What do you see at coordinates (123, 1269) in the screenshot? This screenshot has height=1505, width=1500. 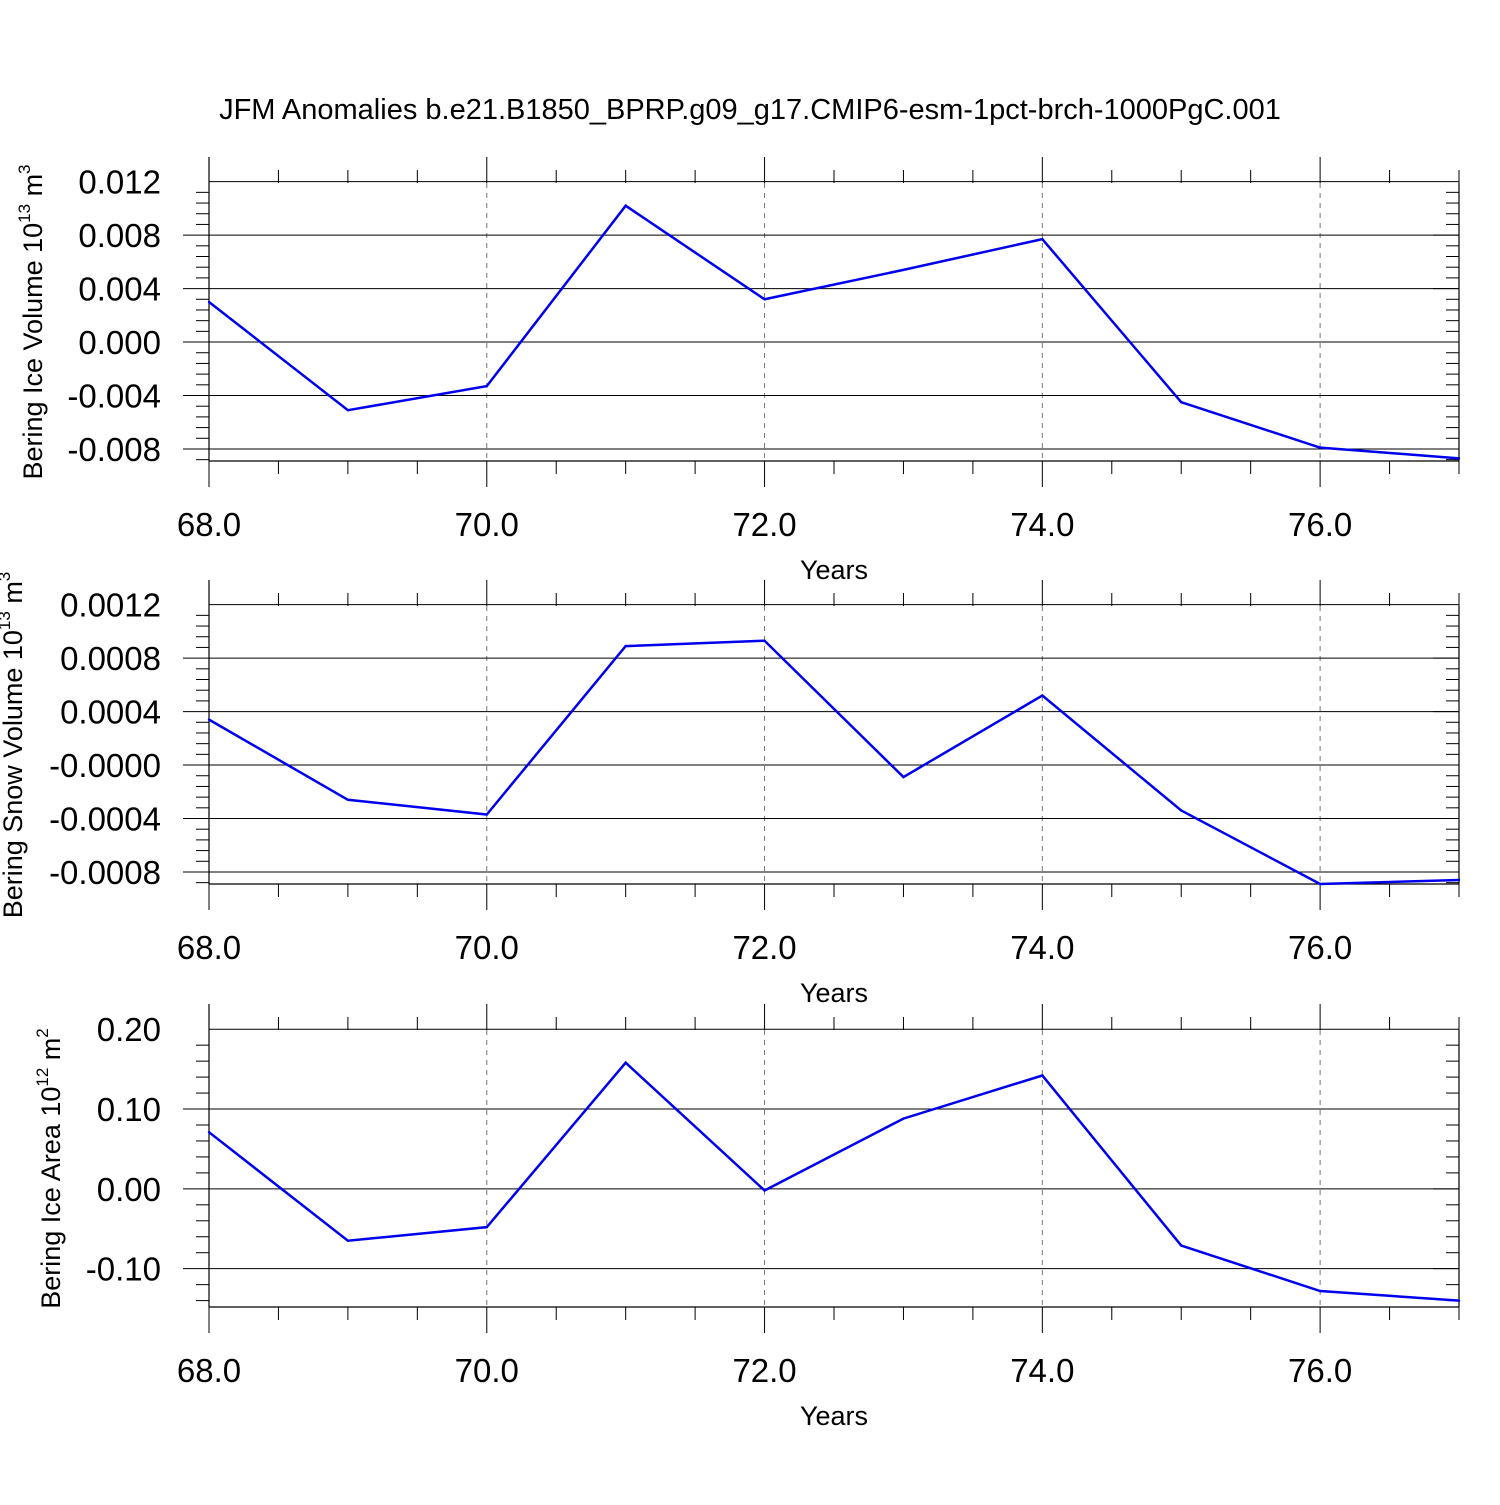 I see `y-tick-label: -0.10` at bounding box center [123, 1269].